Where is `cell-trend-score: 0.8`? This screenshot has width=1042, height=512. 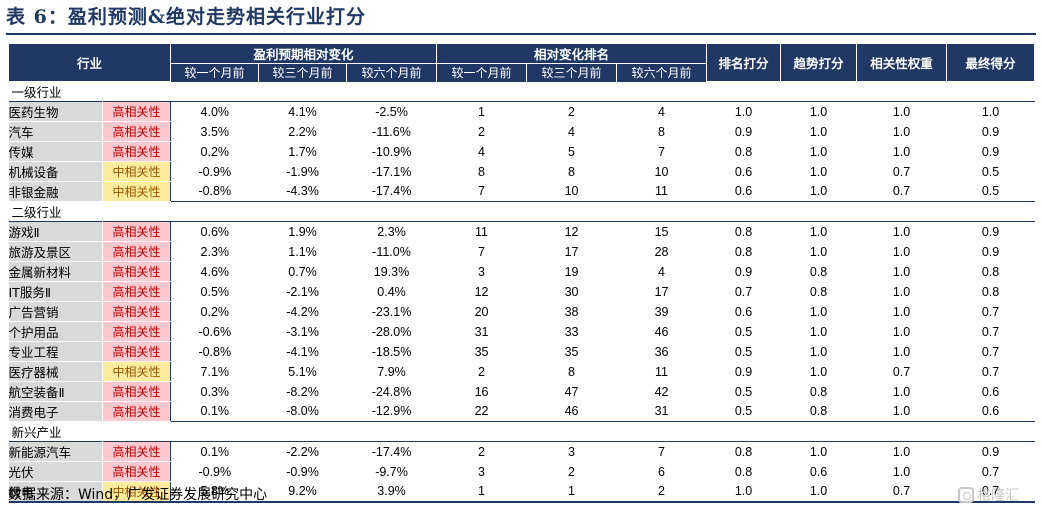
cell-trend-score: 0.8 is located at coordinates (818, 391).